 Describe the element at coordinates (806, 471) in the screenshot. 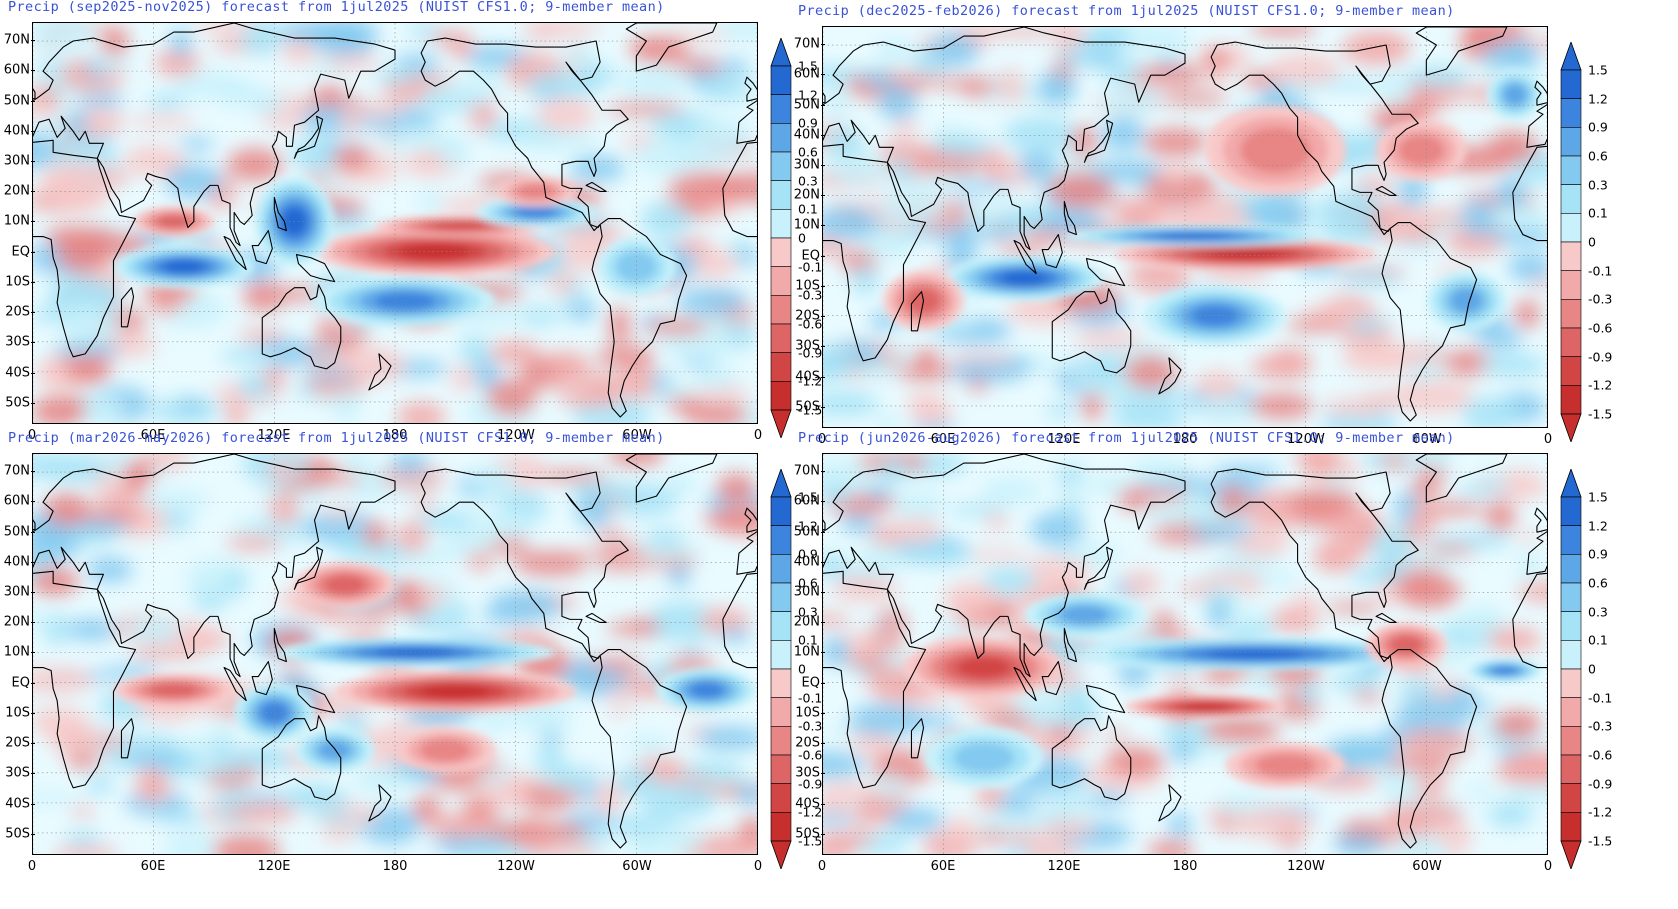

I see `lat-tick-label: 70N` at that location.